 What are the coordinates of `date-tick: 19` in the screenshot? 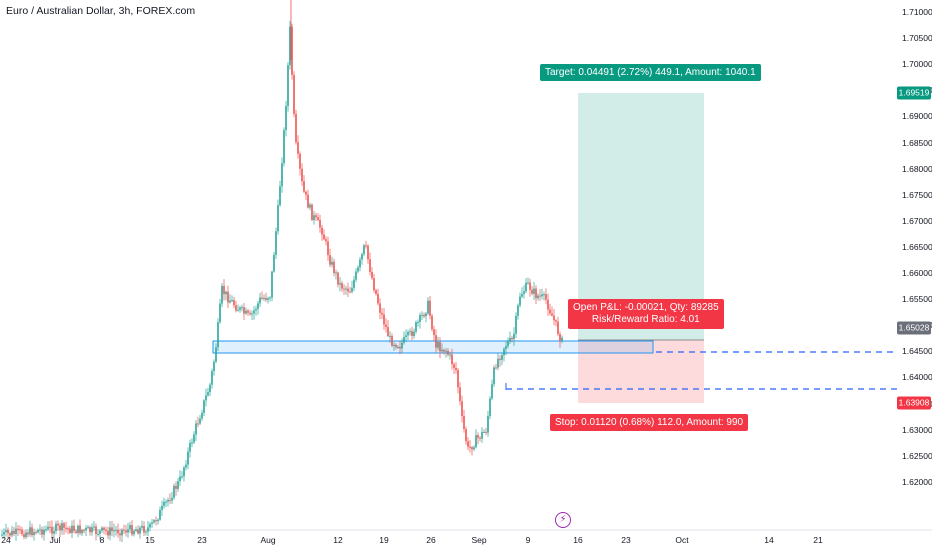 It's located at (384, 540).